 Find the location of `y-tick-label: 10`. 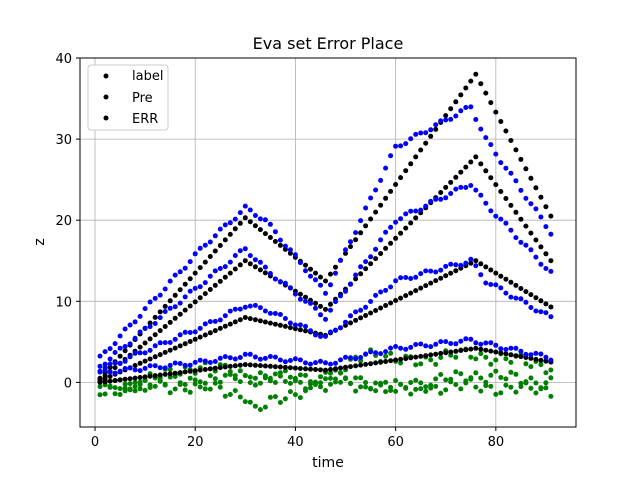

y-tick-label: 10 is located at coordinates (63, 302).